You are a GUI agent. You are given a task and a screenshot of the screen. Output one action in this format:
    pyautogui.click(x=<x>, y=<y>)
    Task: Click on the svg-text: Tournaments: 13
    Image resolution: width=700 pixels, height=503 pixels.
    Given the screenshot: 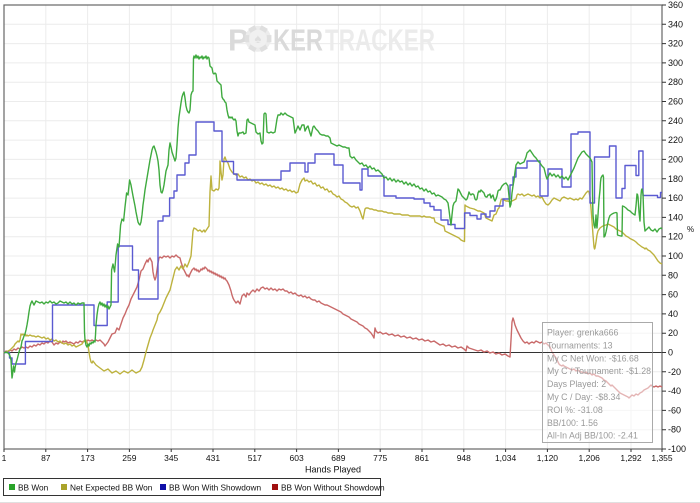 What is the action you would take?
    pyautogui.click(x=580, y=345)
    